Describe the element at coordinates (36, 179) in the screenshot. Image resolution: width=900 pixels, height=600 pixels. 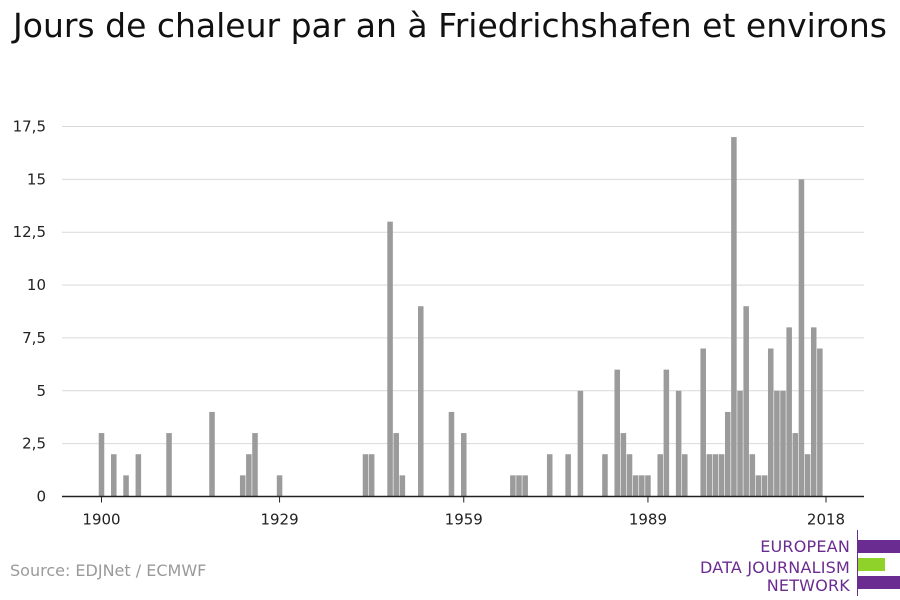
I see `y-tick-label: 15` at that location.